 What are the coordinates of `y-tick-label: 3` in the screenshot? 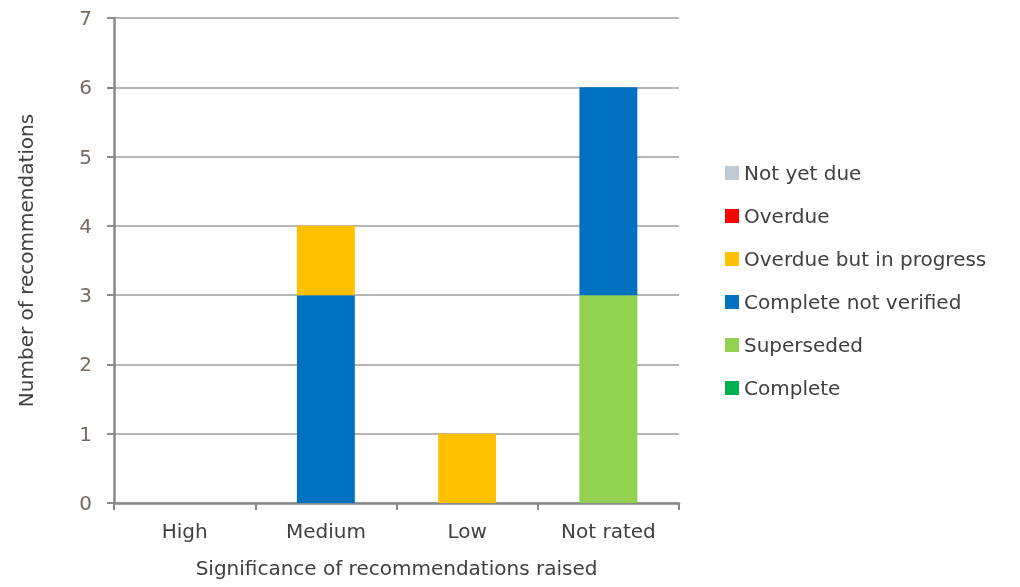 It's located at (85, 295).